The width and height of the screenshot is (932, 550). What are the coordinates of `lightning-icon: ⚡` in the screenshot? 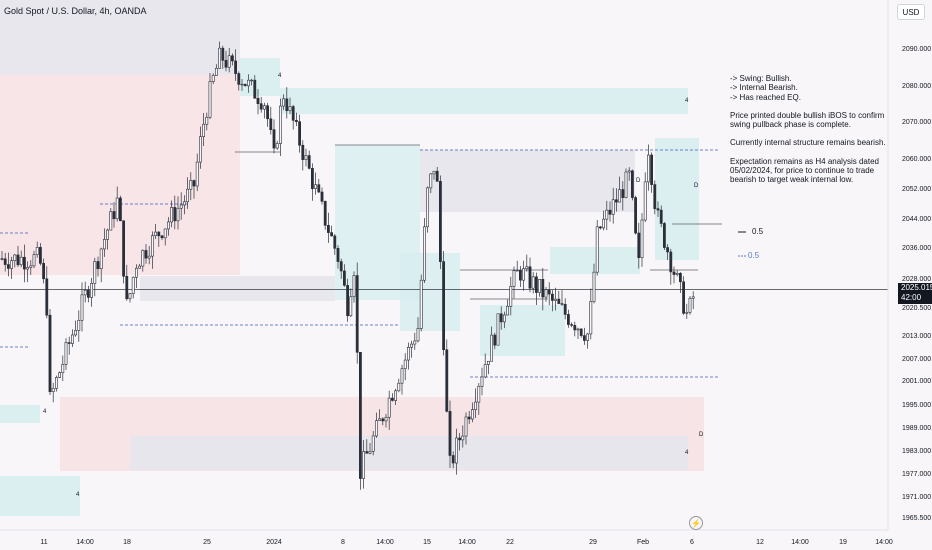 It's located at (696, 523).